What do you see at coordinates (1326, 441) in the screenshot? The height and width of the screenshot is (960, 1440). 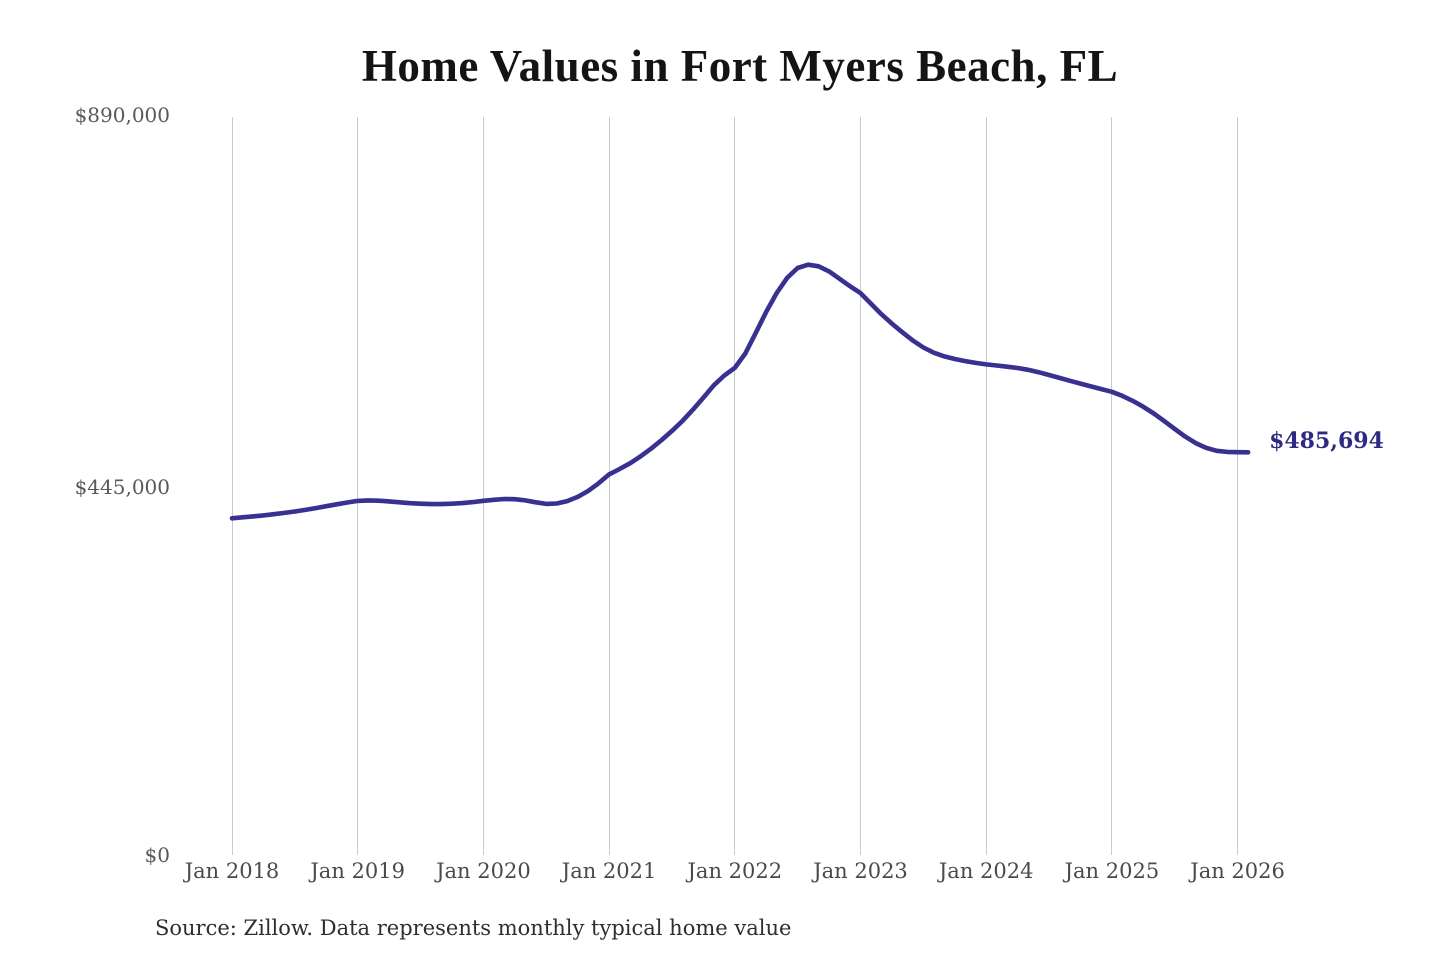 I see `end-value-label: $485,694` at bounding box center [1326, 441].